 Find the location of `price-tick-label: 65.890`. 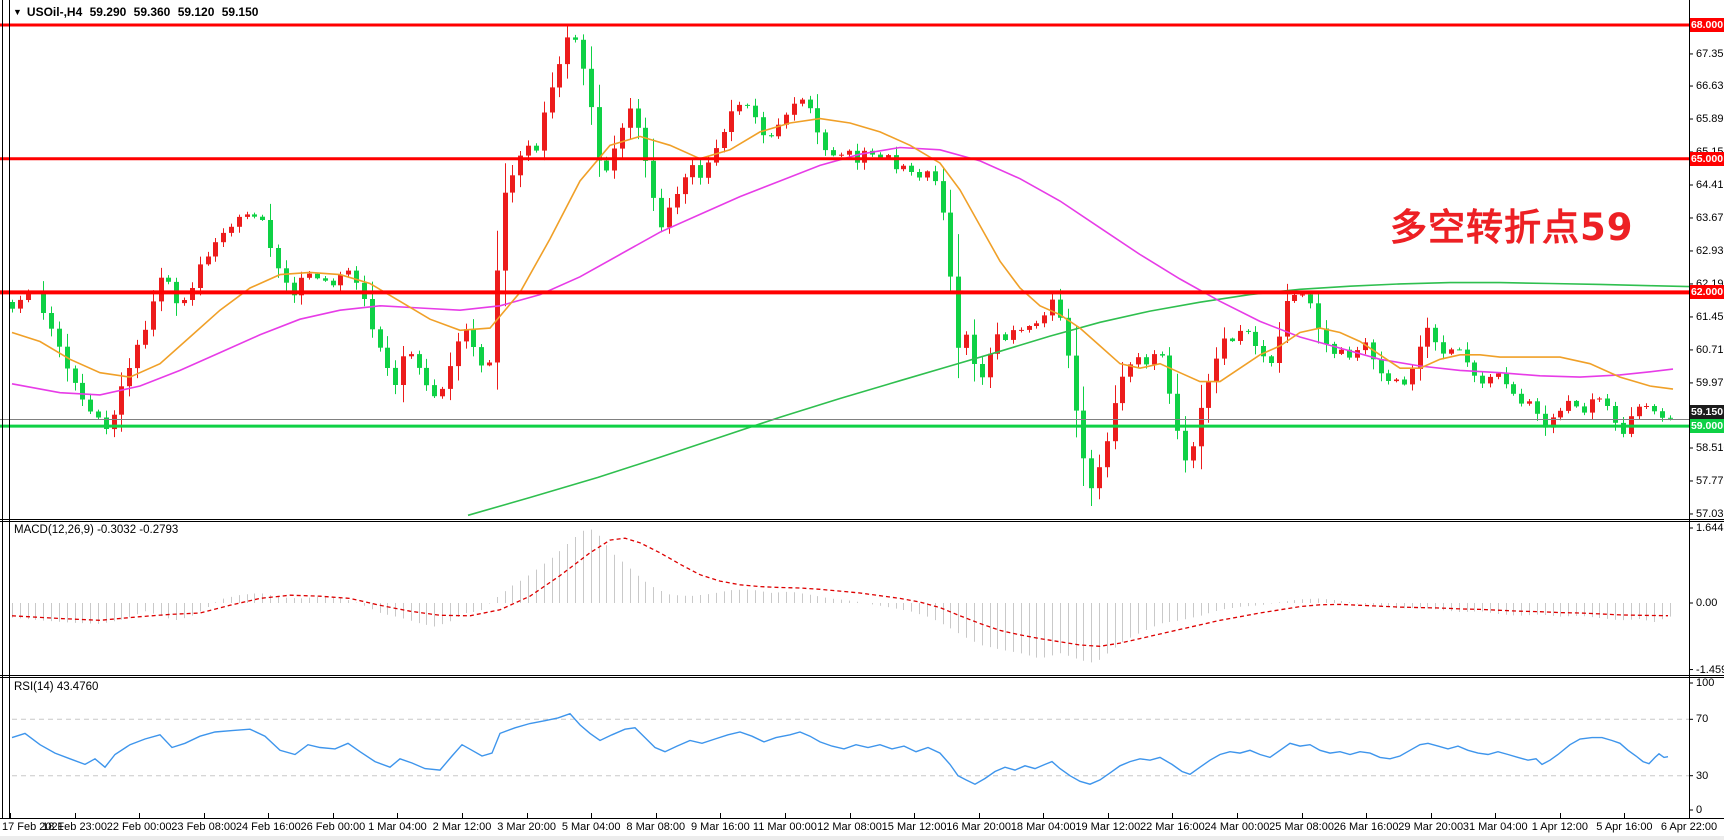

price-tick-label: 65.890 is located at coordinates (1710, 119).